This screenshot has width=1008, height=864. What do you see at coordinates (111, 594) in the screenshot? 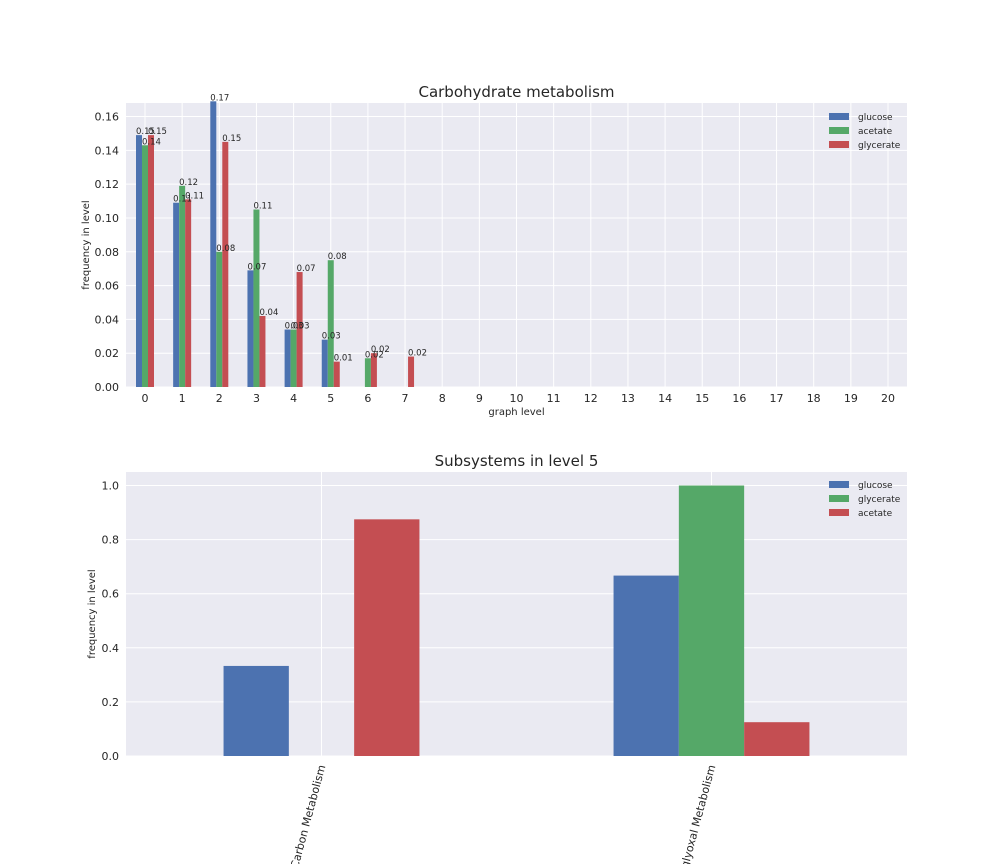
I see `y-tick-label: 0.6` at bounding box center [111, 594].